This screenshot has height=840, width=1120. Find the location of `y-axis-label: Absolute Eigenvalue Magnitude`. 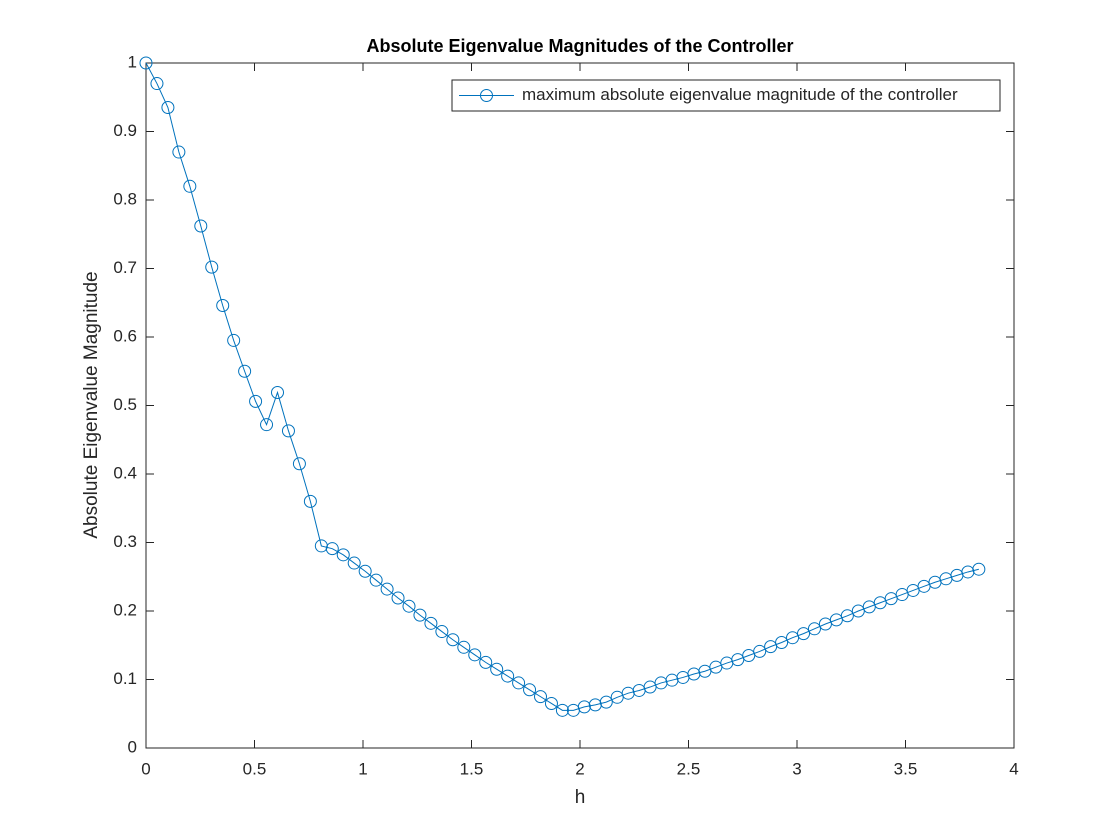

y-axis-label: Absolute Eigenvalue Magnitude is located at coordinates (91, 404).